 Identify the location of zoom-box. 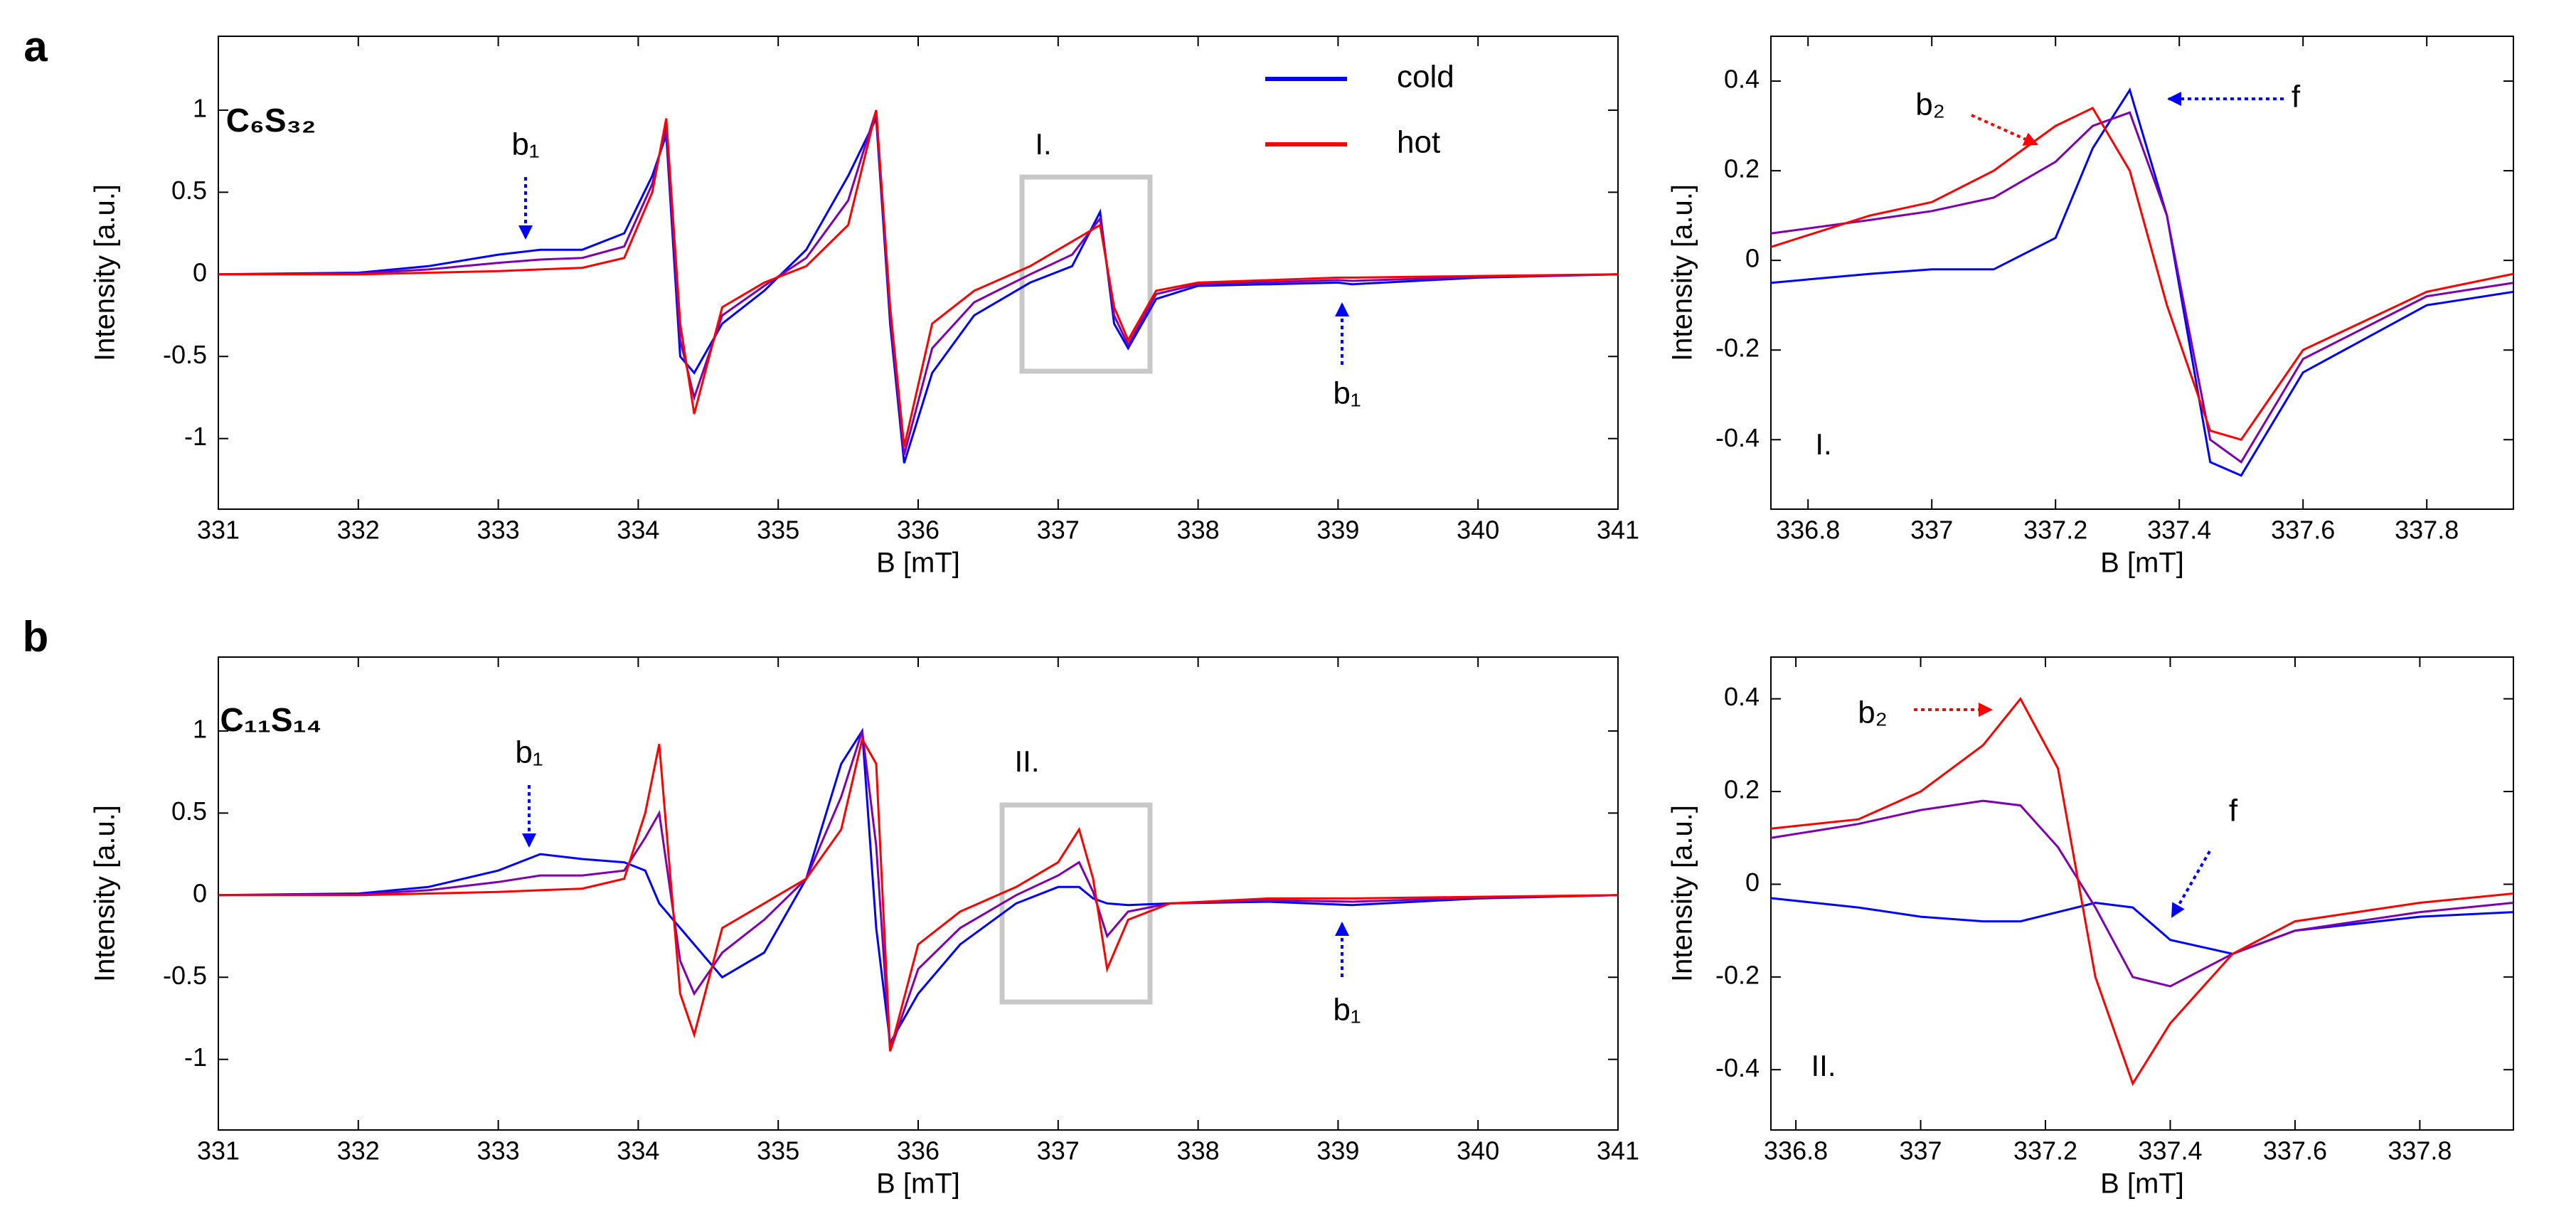
(1086, 274).